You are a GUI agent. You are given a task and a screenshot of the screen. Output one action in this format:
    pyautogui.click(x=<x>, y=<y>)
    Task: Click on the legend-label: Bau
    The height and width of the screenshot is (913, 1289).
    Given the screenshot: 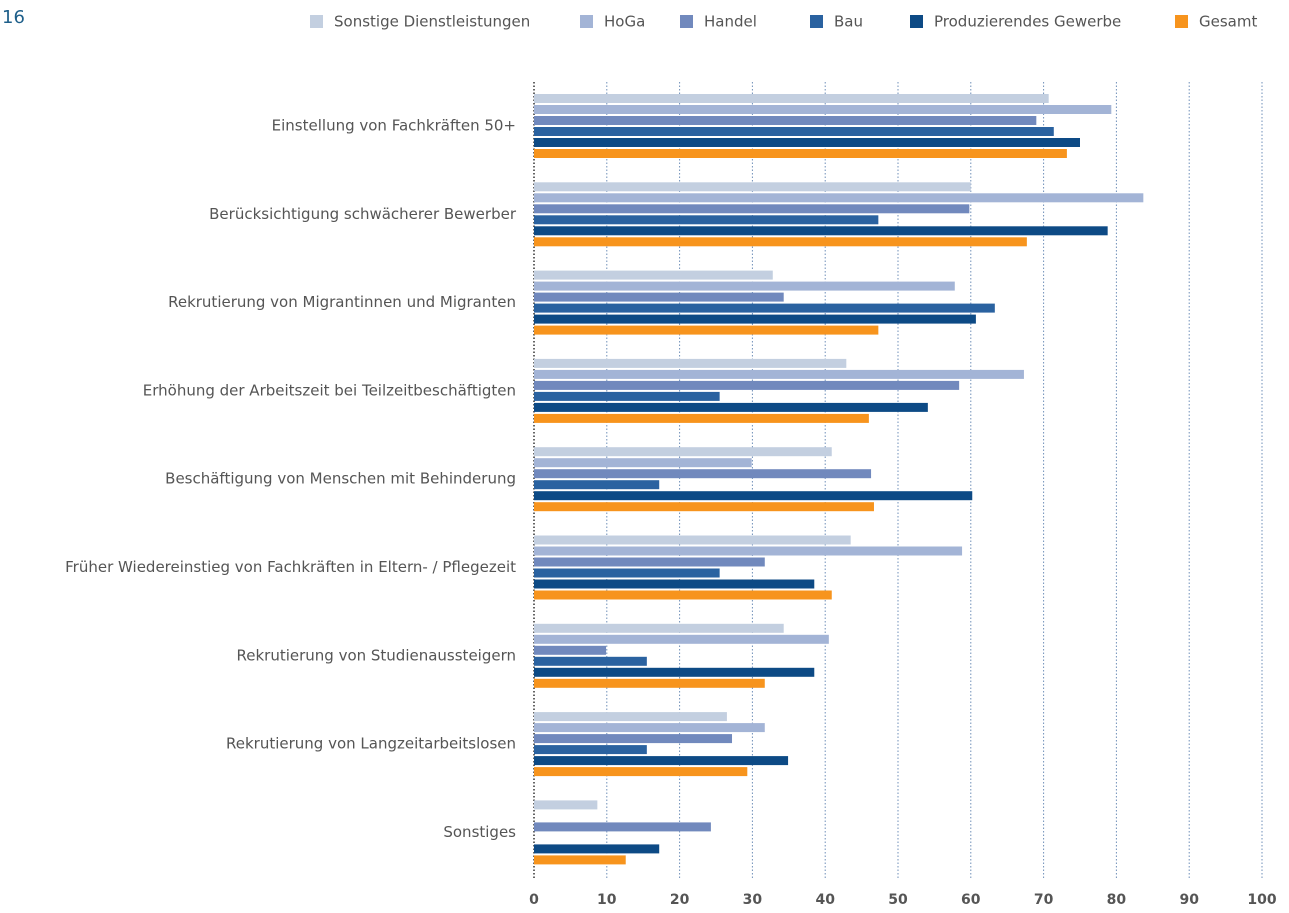 What is the action you would take?
    pyautogui.click(x=848, y=22)
    